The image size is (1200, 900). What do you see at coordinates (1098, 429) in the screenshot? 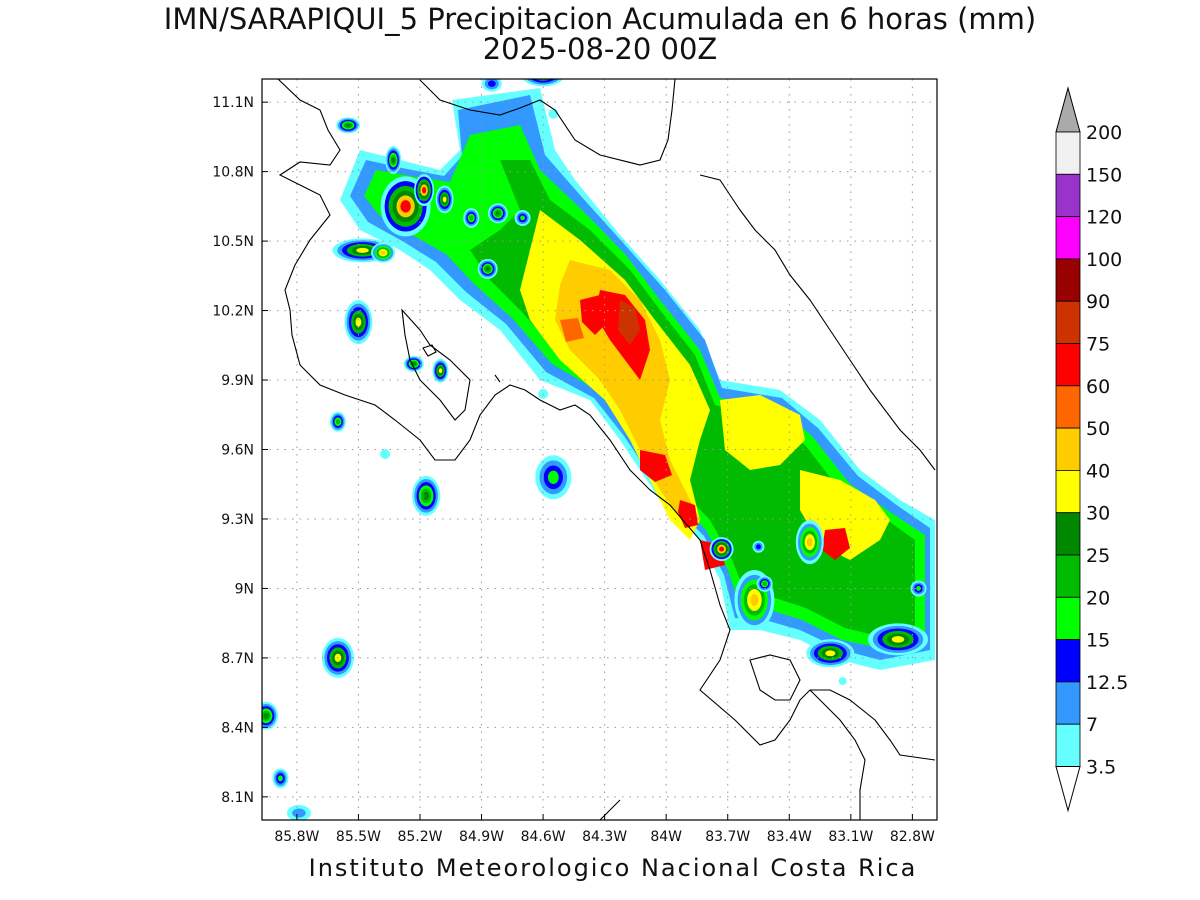
I see `colorbar-label: 50` at bounding box center [1098, 429].